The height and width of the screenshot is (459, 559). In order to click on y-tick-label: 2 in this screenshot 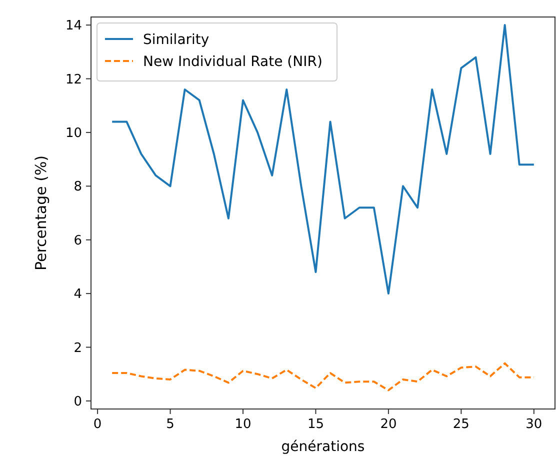, I will do `click(78, 348)`.